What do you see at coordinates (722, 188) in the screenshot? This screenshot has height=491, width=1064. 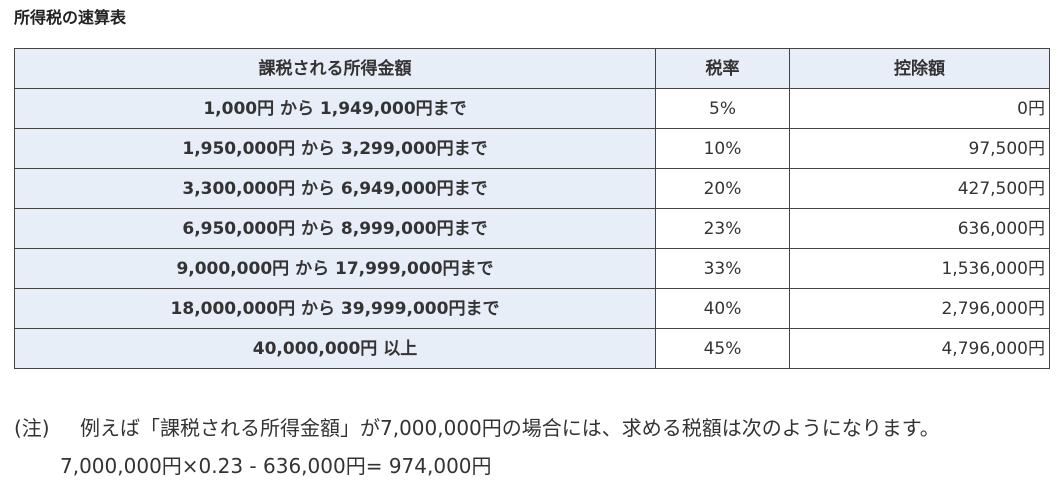 I see `tax-rate-cell: 20%` at bounding box center [722, 188].